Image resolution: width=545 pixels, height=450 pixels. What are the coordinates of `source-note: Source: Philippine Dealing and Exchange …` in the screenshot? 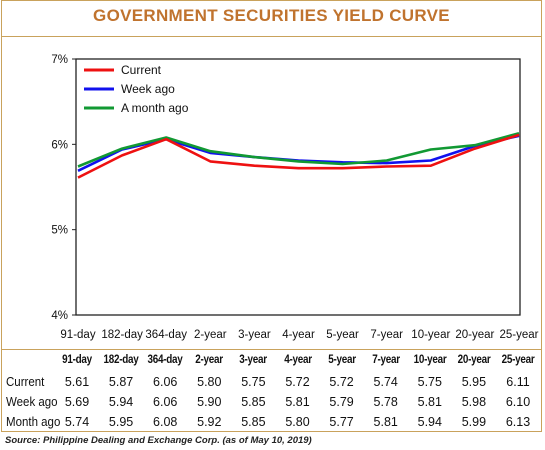 It's located at (158, 440).